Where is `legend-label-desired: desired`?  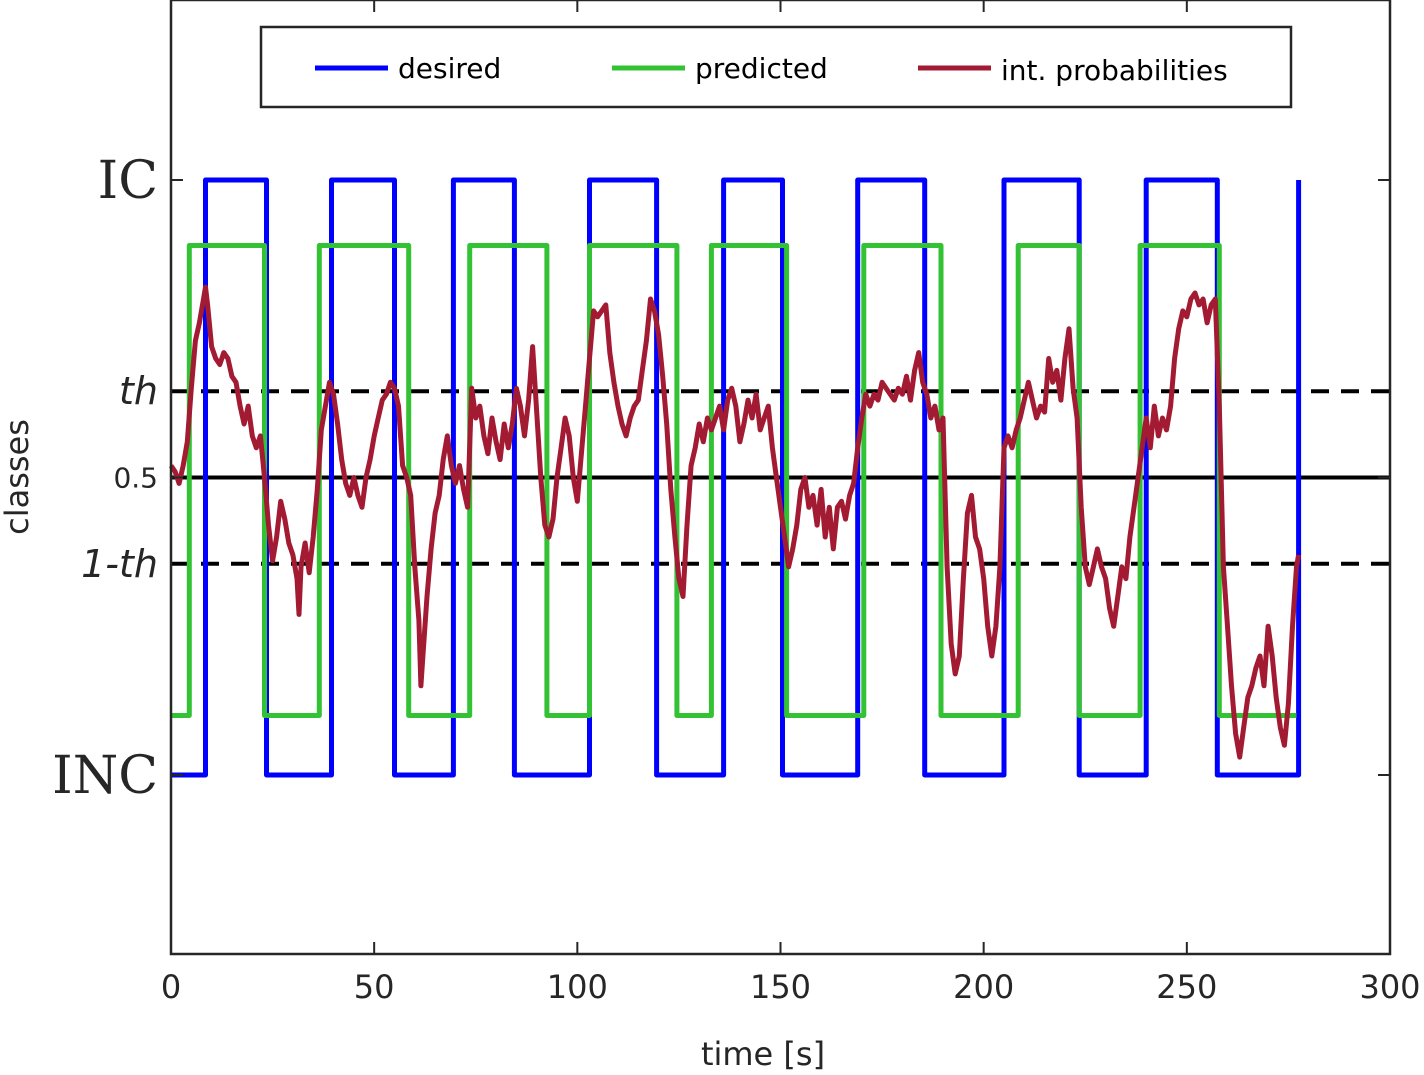
legend-label-desired: desired is located at coordinates (449, 68).